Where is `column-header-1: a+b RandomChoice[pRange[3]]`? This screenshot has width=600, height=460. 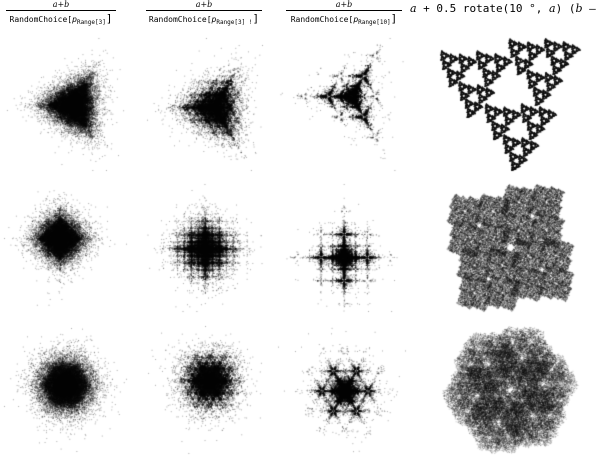 column-header-1: a+b RandomChoice[pRange[3]] is located at coordinates (61, 16).